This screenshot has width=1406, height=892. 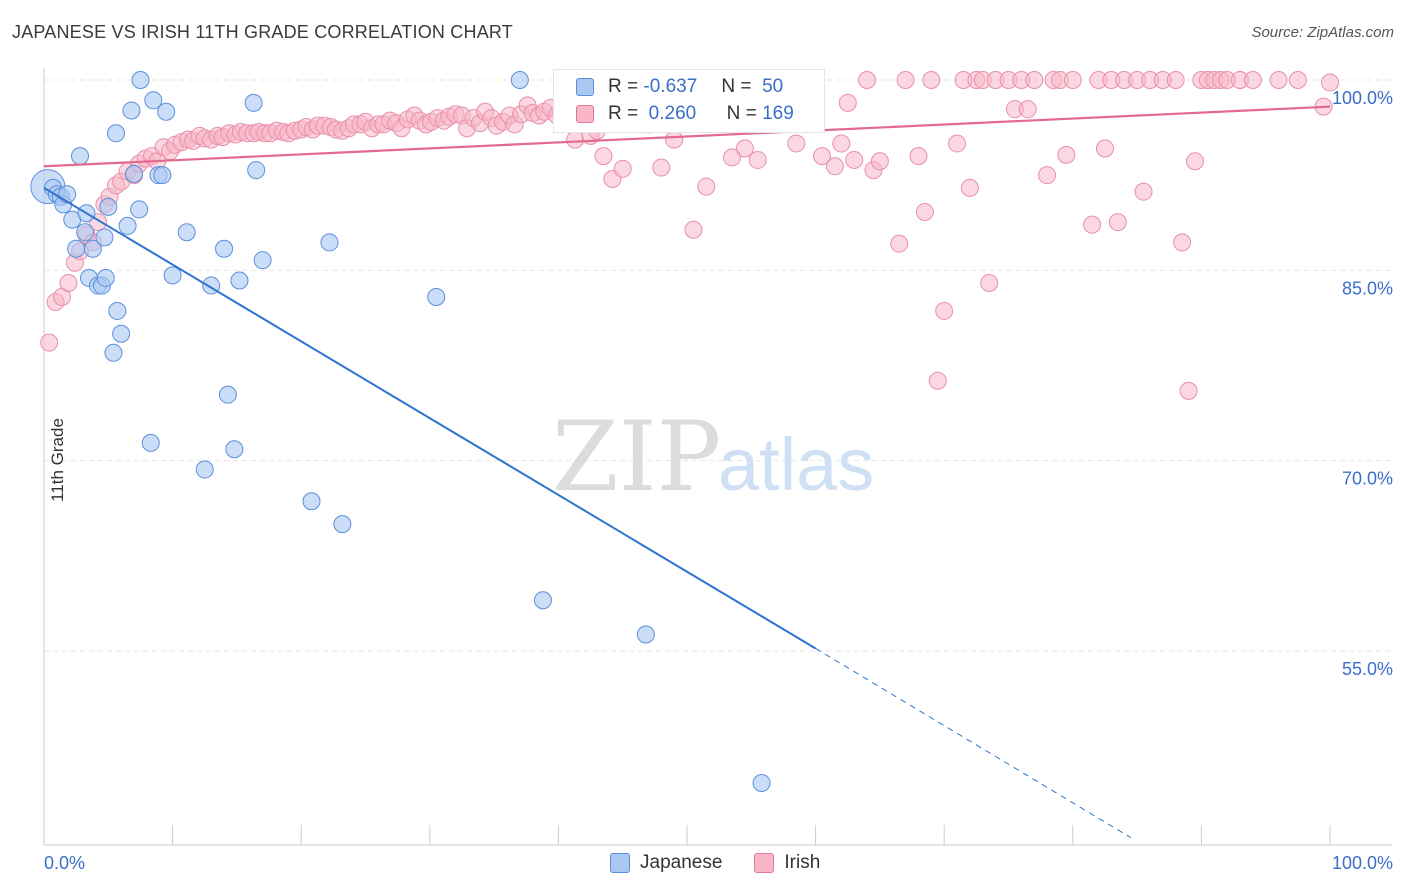 I want to click on y-tick-label: 85.0%, so click(x=1367, y=288).